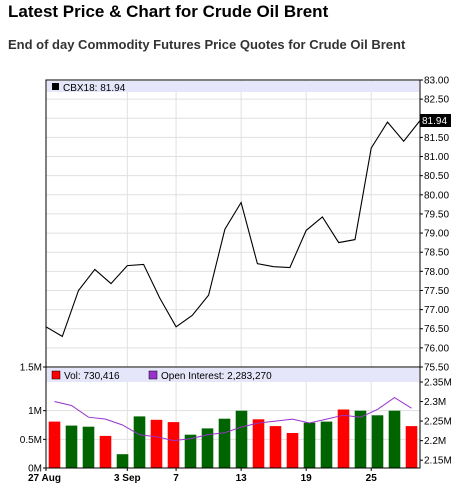  Describe the element at coordinates (436, 81) in the screenshot. I see `price-tick-label: 83.00` at that location.